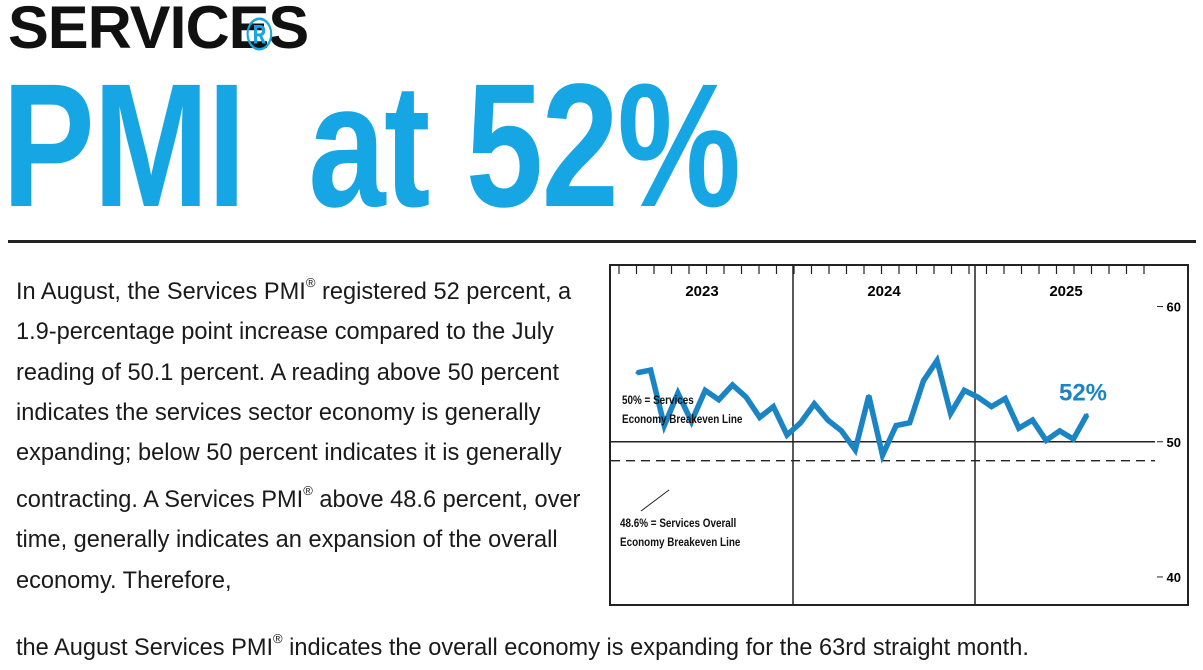 This screenshot has width=1203, height=670. Describe the element at coordinates (158, 30) in the screenshot. I see `kicker: SERVICES` at that location.